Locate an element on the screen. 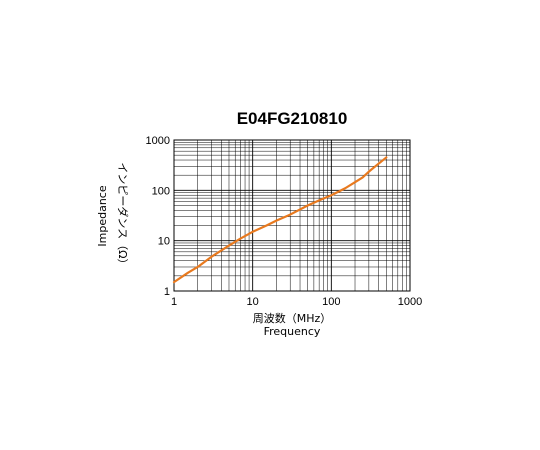 This screenshot has width=540, height=450. x-tick-label: 1000 is located at coordinates (410, 302).